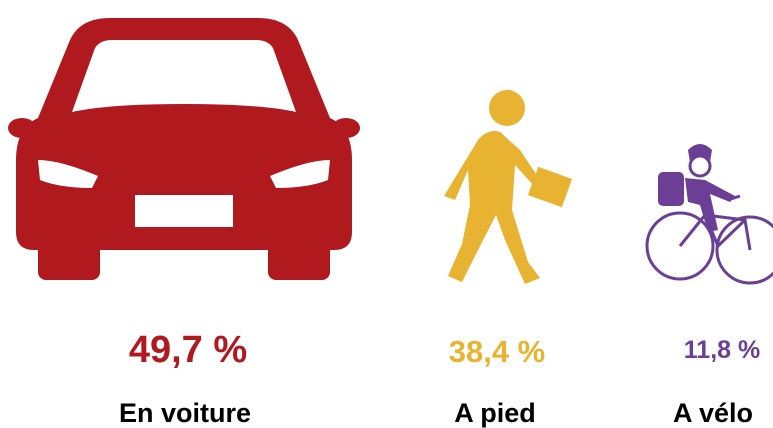 The width and height of the screenshot is (773, 428). What do you see at coordinates (508, 187) in the screenshot?
I see `walker-icon` at bounding box center [508, 187].